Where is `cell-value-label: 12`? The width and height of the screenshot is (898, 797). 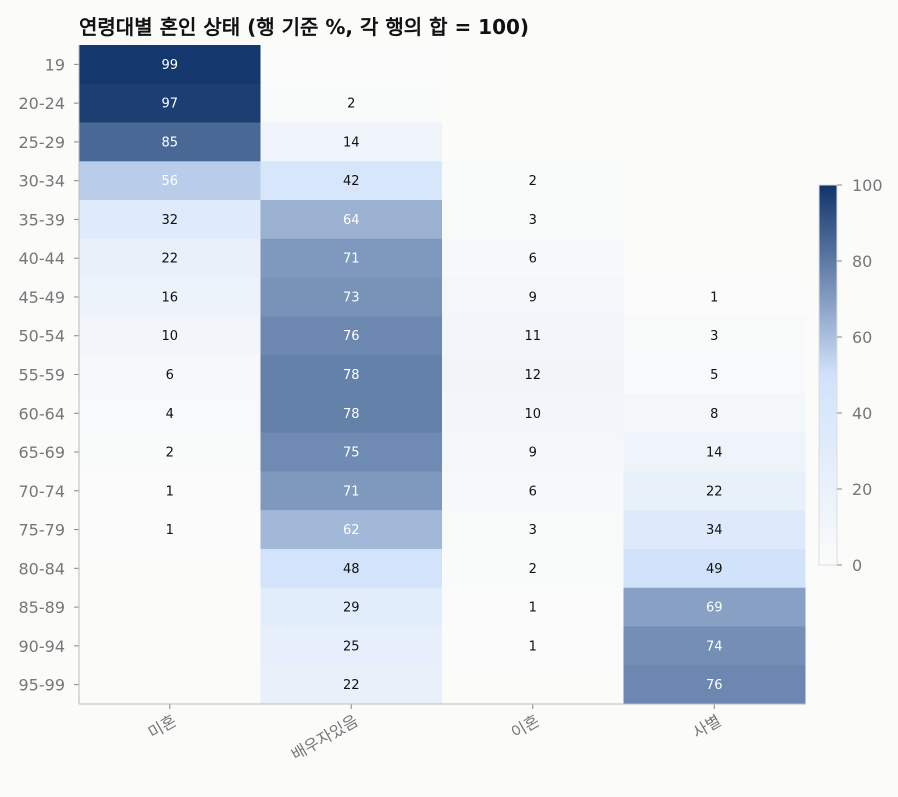 cell-value-label: 12 is located at coordinates (532, 375).